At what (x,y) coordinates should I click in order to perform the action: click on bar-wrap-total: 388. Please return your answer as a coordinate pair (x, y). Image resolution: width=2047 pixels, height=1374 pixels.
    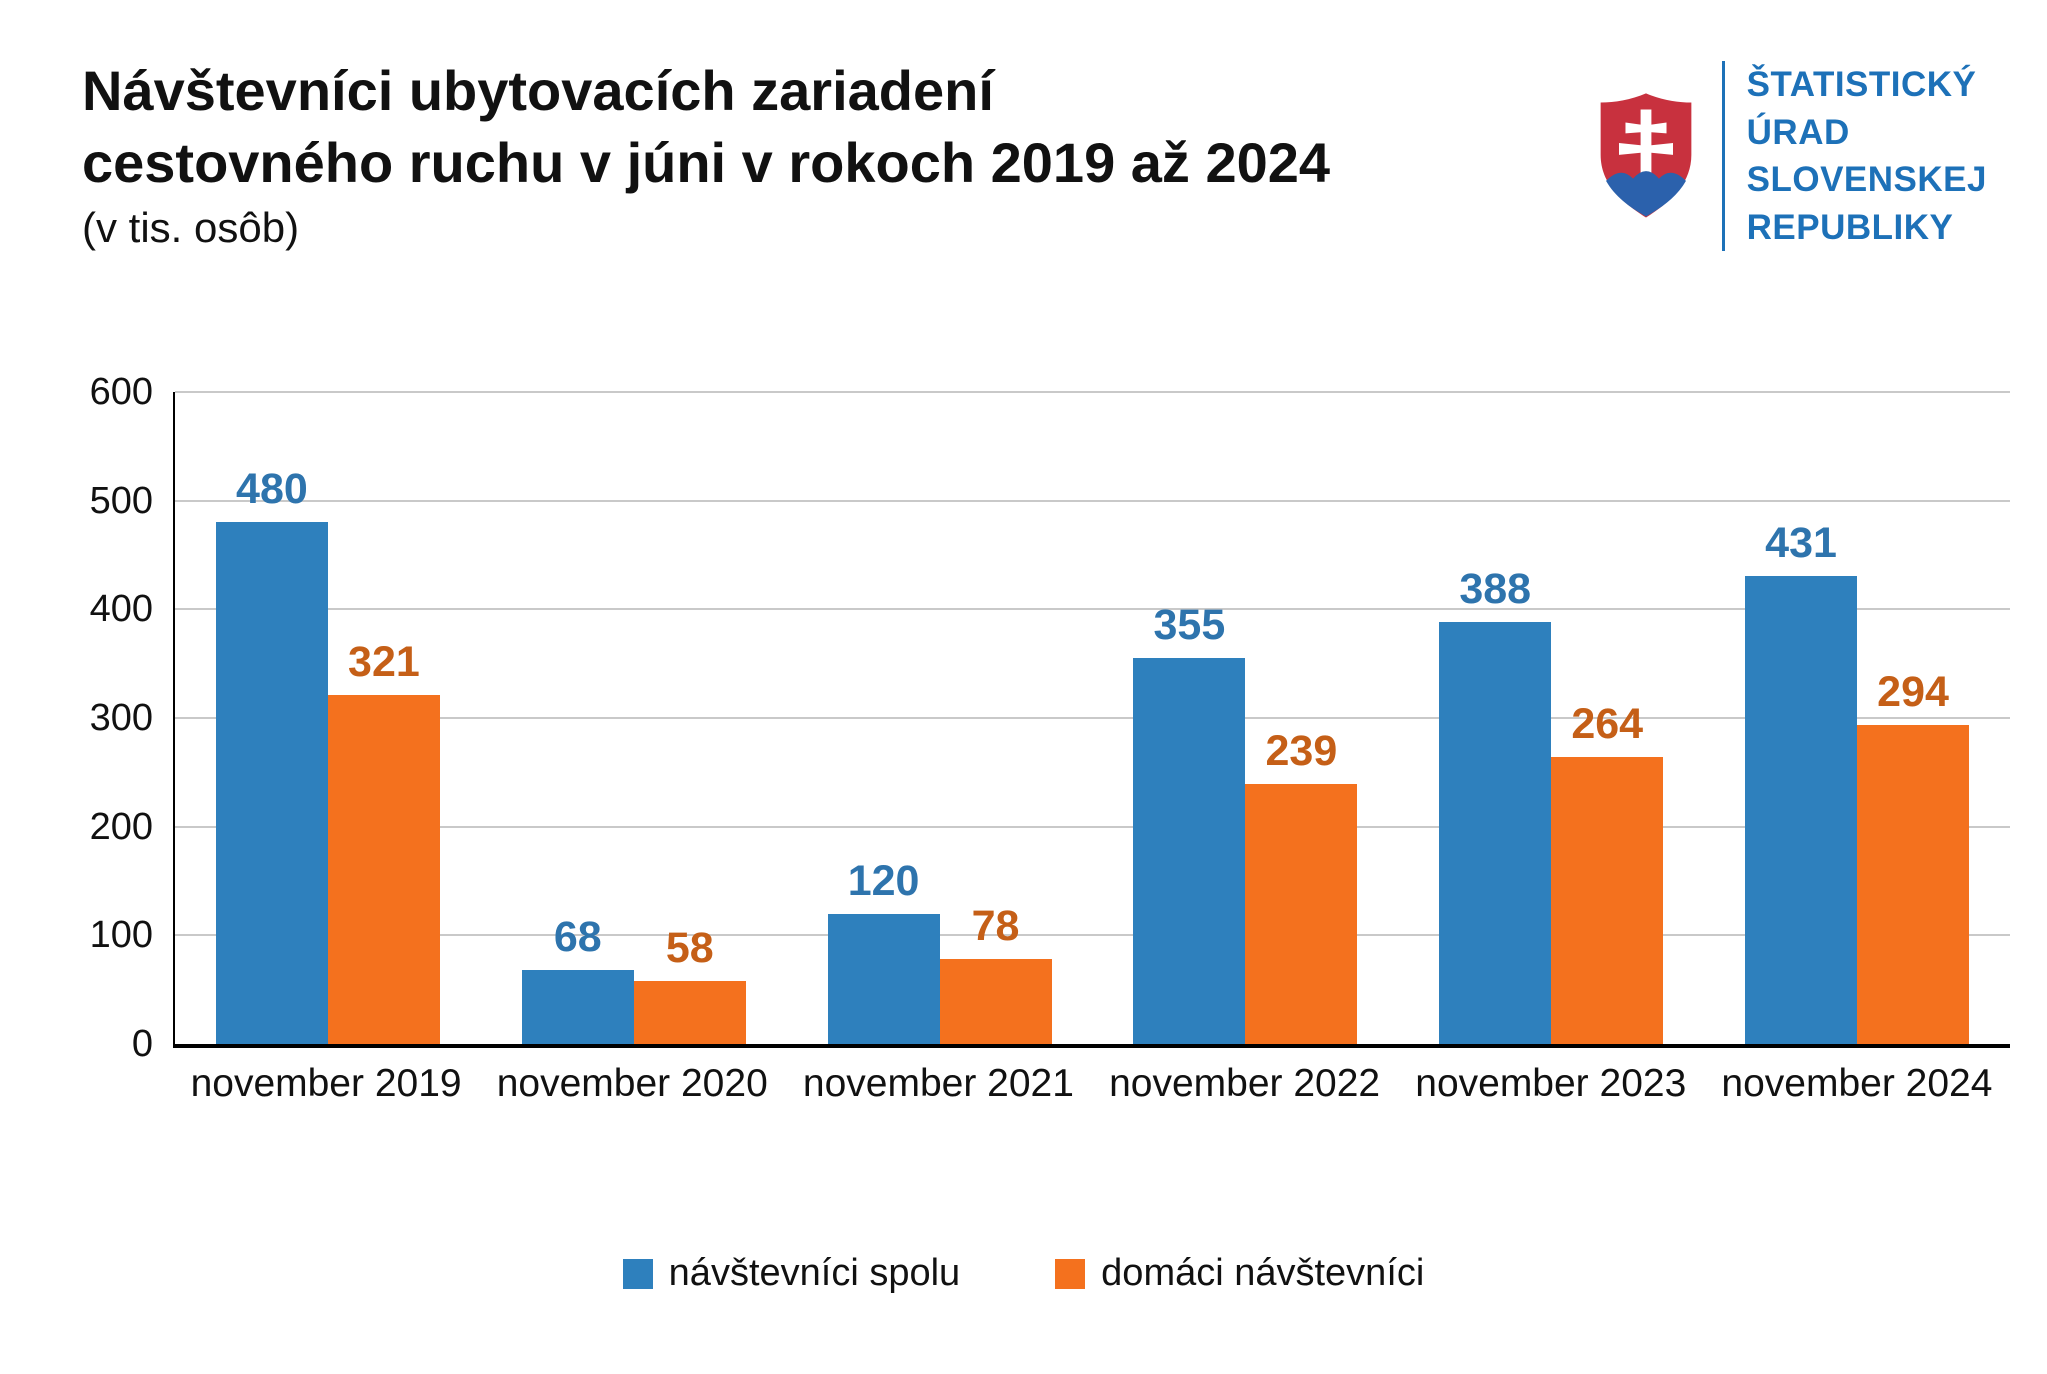
    Looking at the image, I should click on (1495, 718).